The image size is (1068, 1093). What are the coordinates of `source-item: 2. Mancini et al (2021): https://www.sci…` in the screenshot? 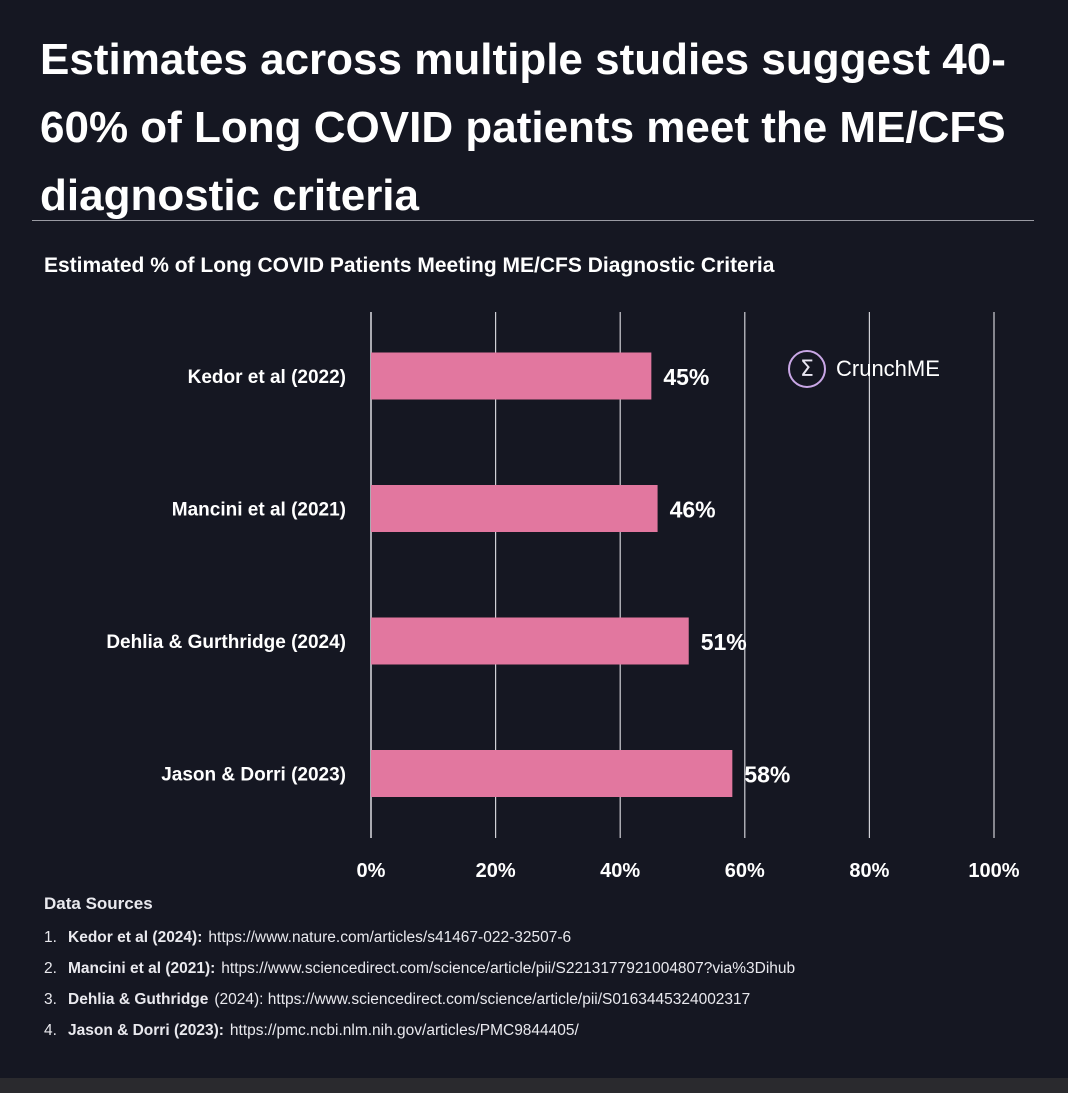 It's located at (549, 968).